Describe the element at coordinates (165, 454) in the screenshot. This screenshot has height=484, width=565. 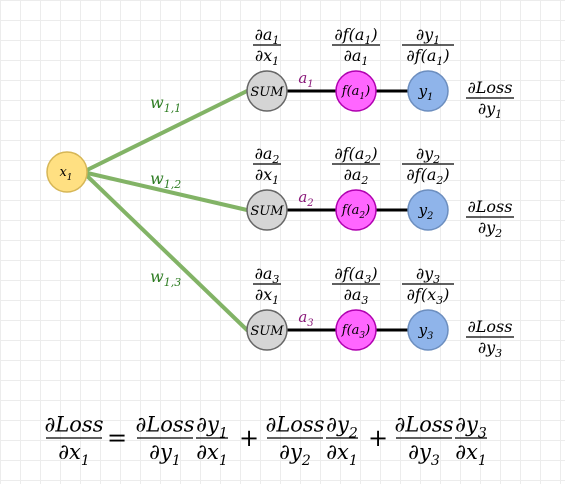
I see `equation-term-1-loss-denominator: ∂y1` at that location.